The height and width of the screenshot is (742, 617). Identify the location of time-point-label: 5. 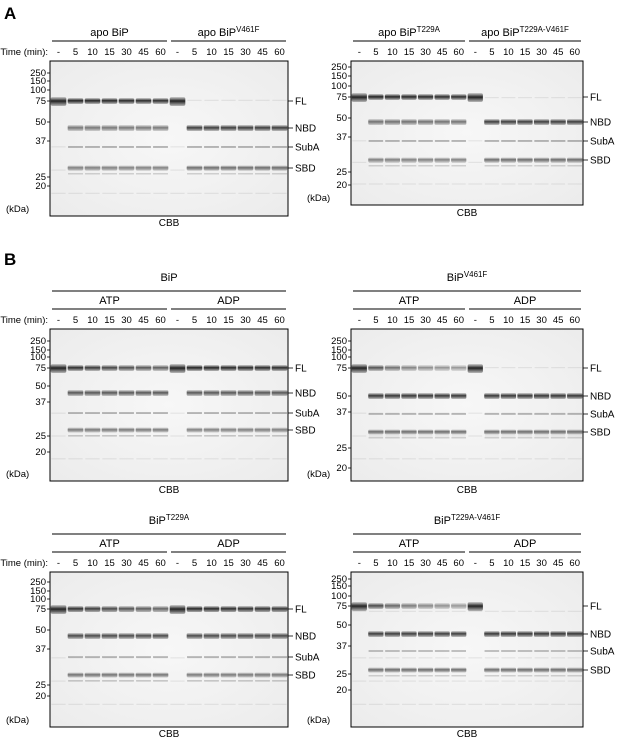
(75, 320).